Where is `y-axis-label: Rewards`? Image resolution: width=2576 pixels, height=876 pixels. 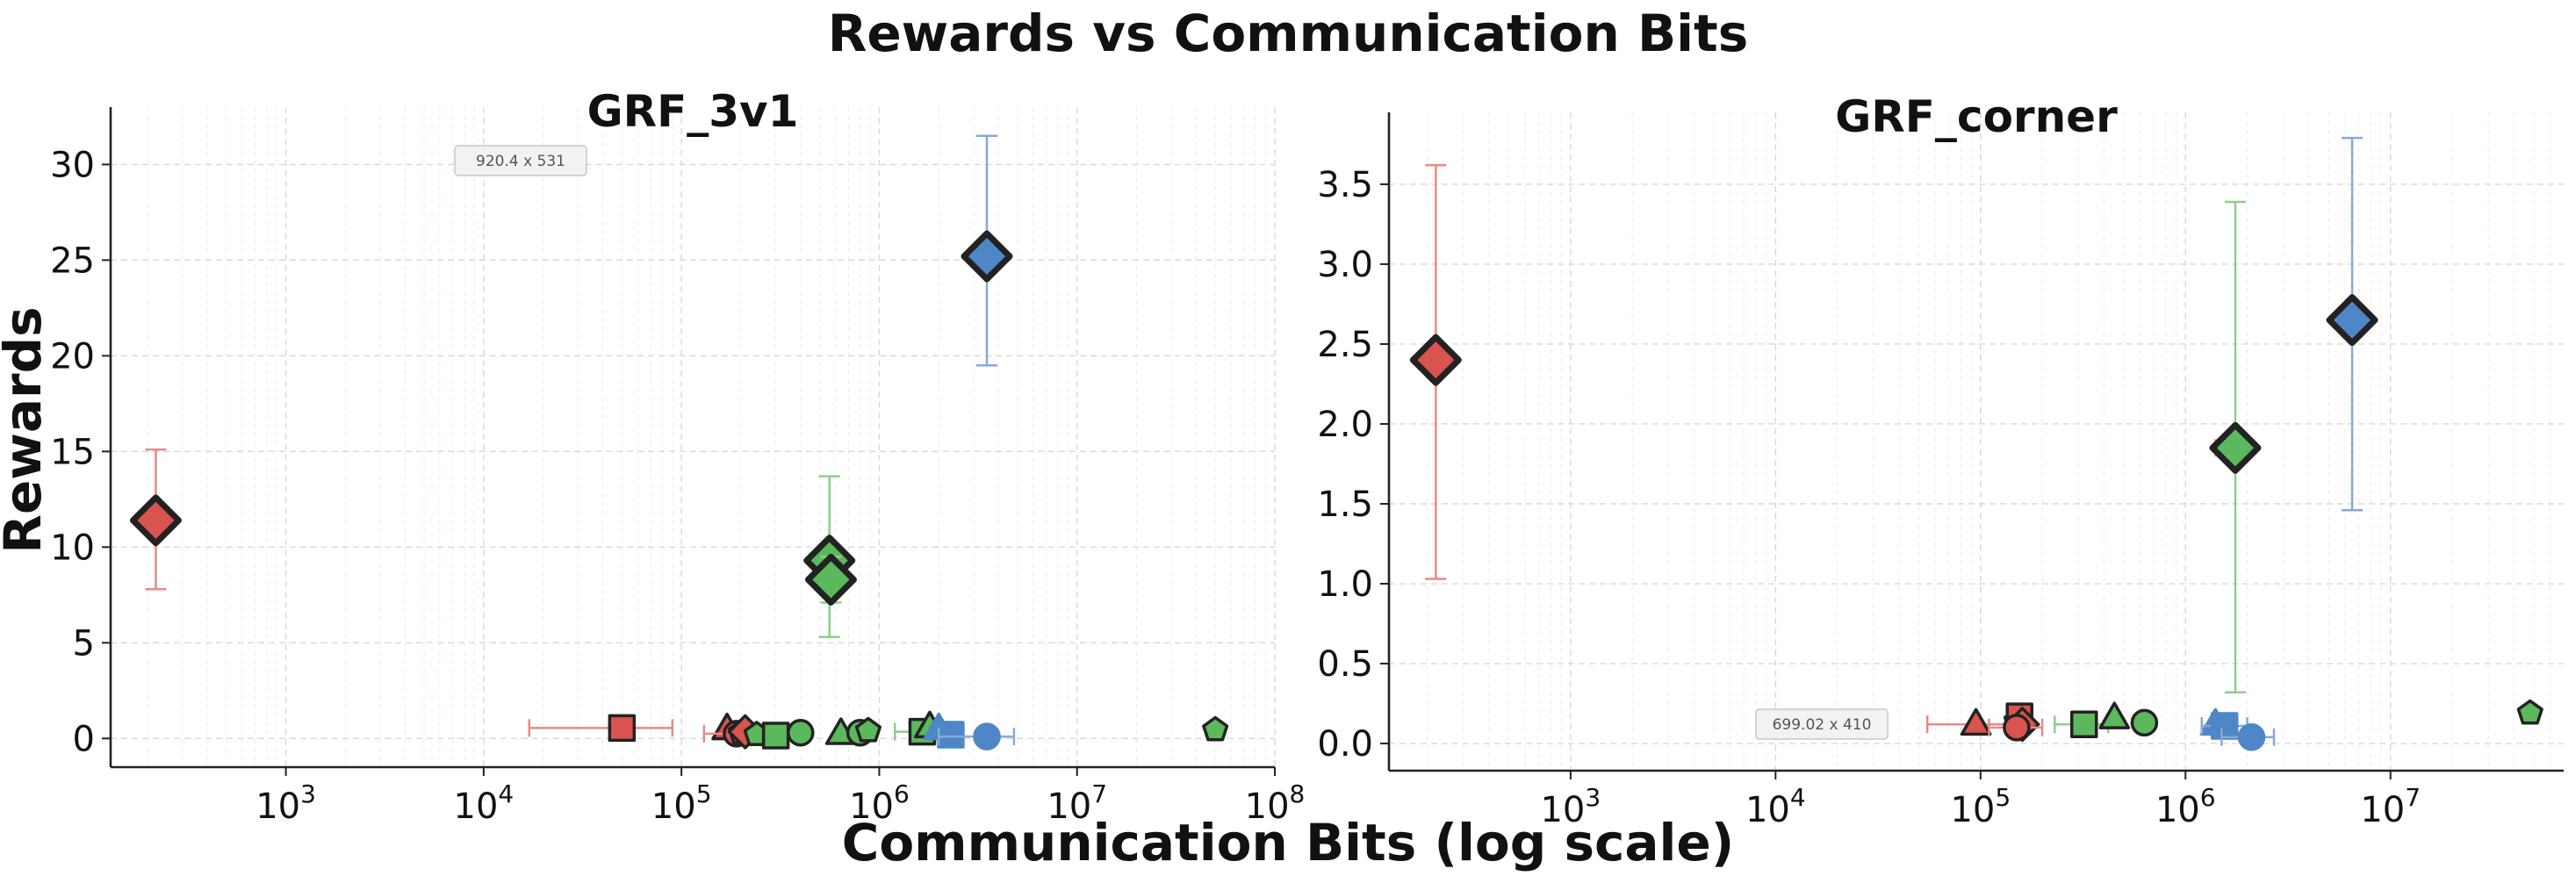 y-axis-label: Rewards is located at coordinates (26, 429).